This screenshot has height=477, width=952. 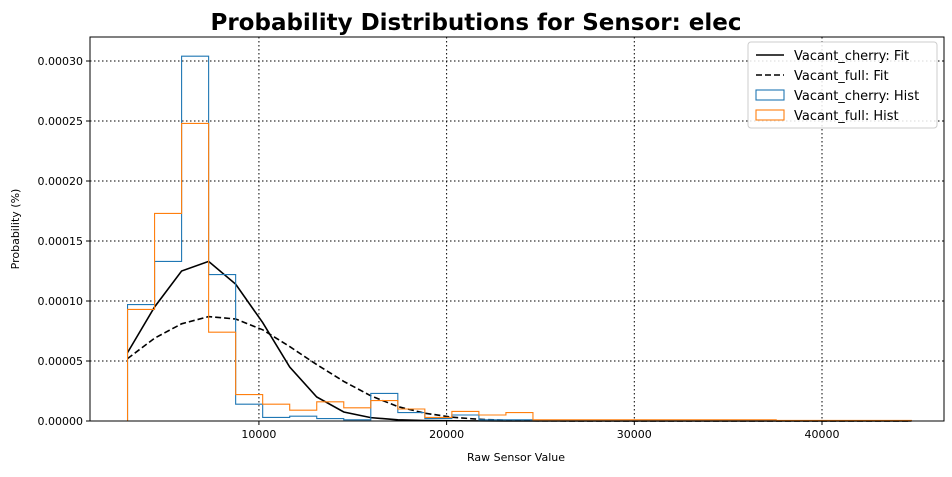 I want to click on y-tick-label: 0.00005, so click(x=61, y=361).